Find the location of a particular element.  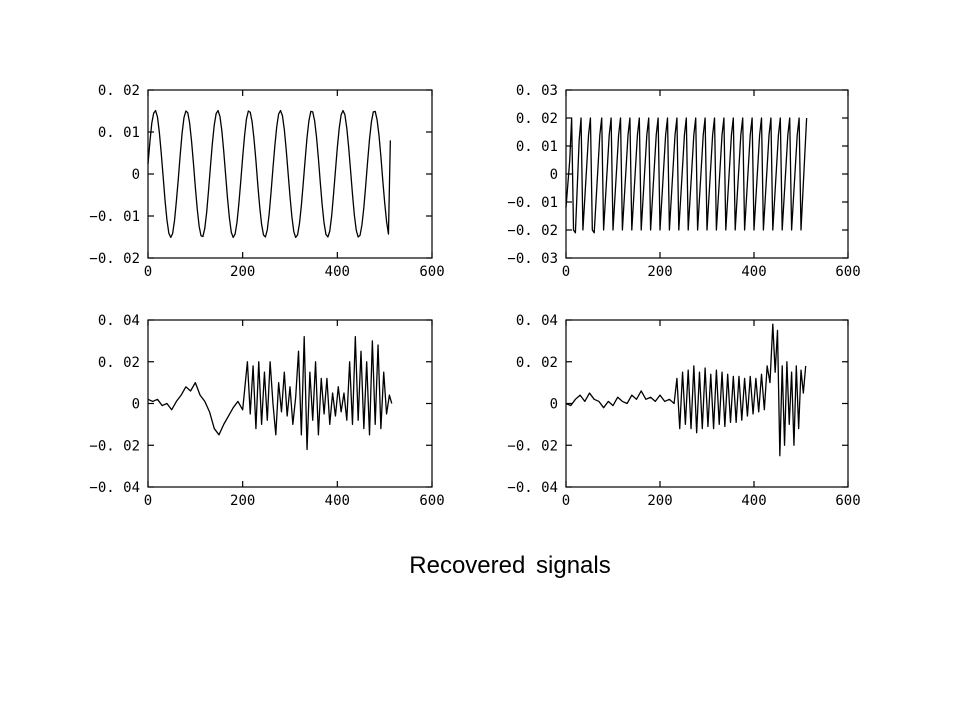

signal-panel-4: 0. 040. 020−0. 02−0. 040 200 400 600 is located at coordinates (683, 411).